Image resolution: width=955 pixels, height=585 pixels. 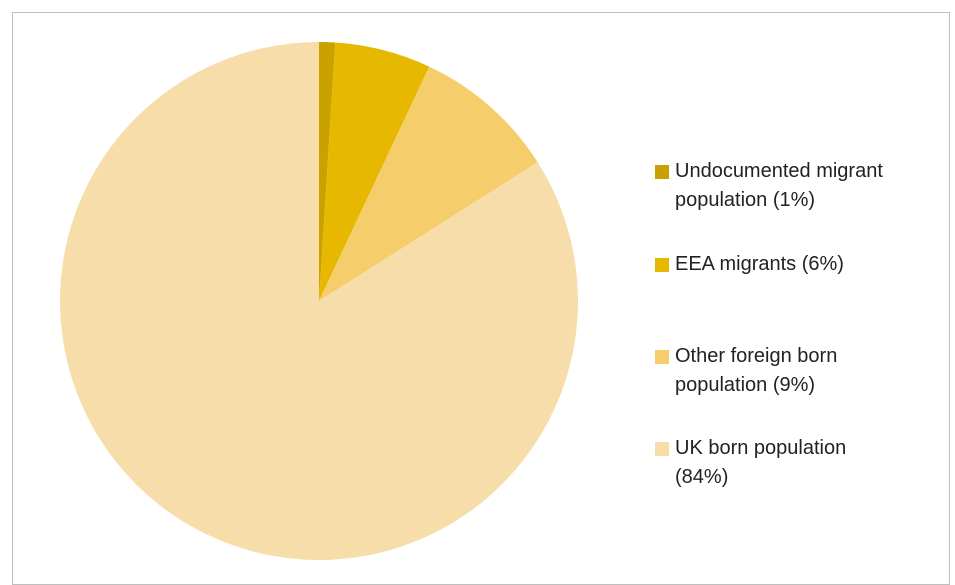 I want to click on legend-swatch-undocumented, so click(x=662, y=172).